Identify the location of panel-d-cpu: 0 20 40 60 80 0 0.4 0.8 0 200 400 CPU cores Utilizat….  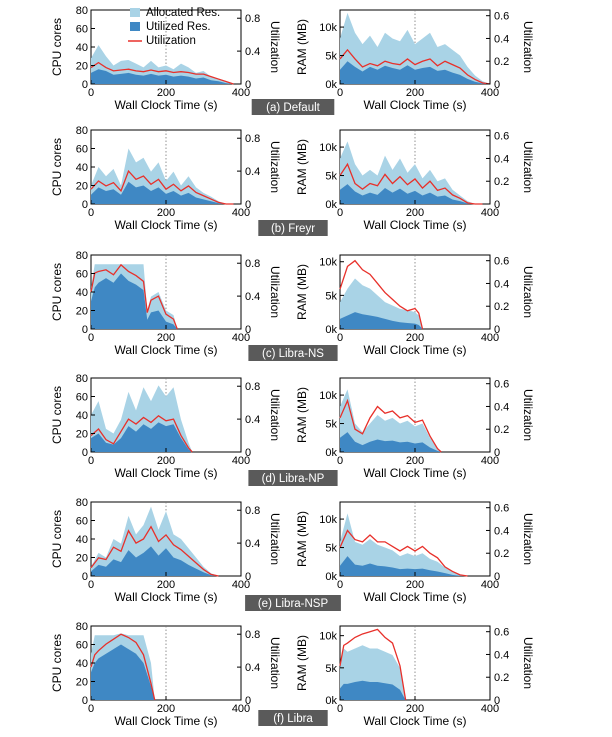
(166, 426).